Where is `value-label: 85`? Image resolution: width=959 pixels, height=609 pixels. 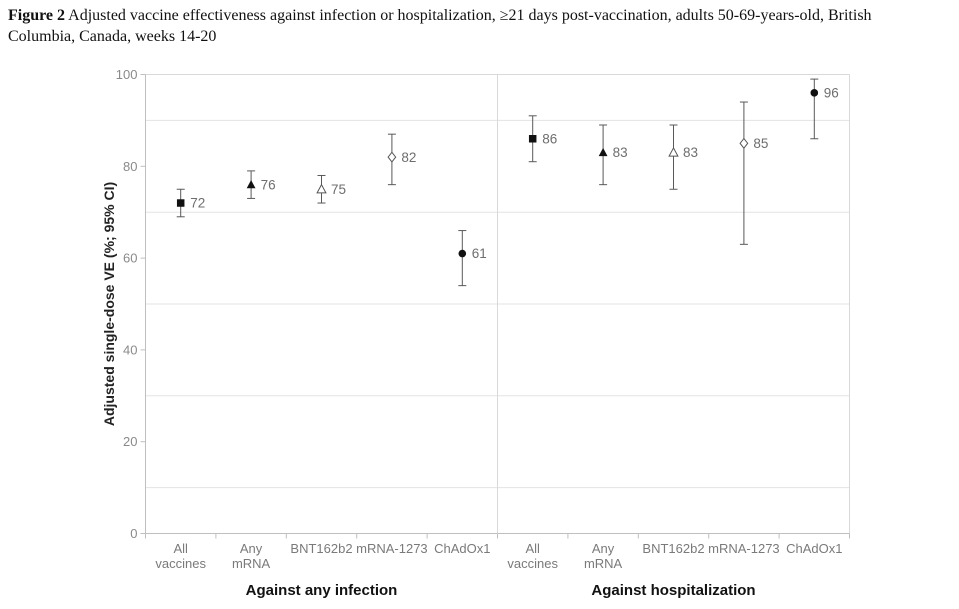
value-label: 85 is located at coordinates (760, 143).